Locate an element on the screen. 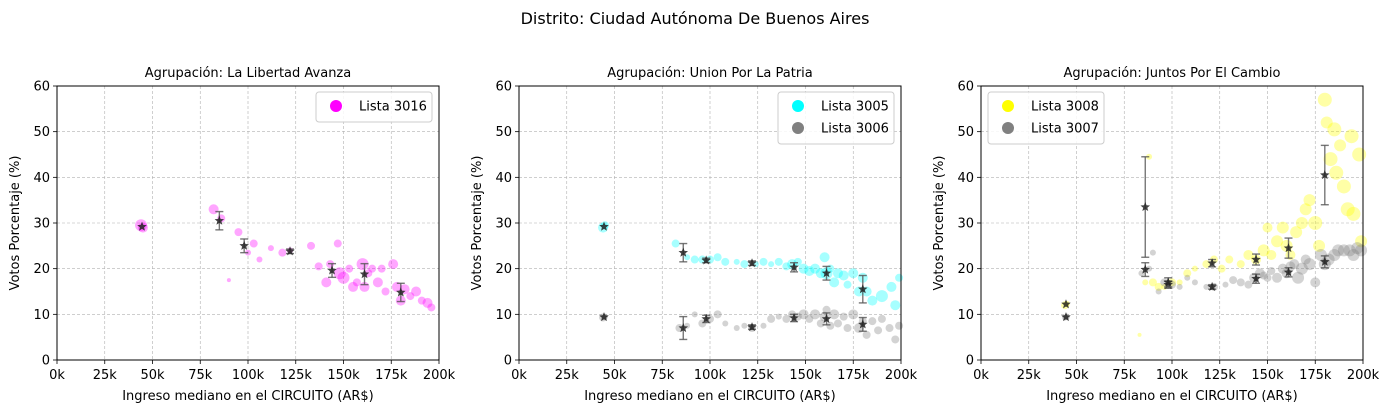  y-tick-label: 40 is located at coordinates (41, 178).